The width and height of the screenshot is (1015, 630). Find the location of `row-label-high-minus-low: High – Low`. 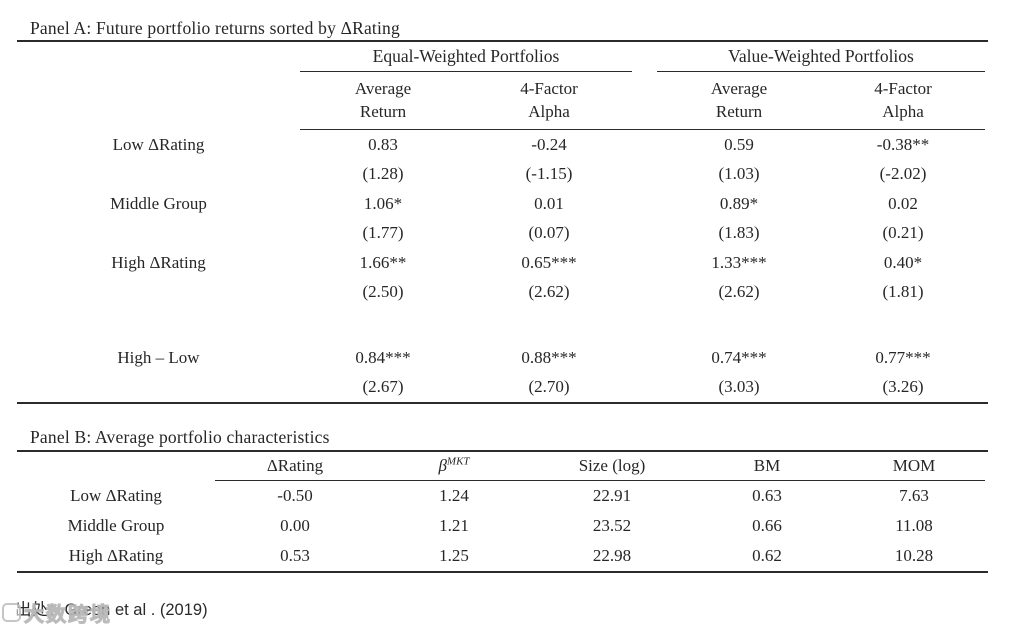

row-label-high-minus-low: High – Low is located at coordinates (158, 357).